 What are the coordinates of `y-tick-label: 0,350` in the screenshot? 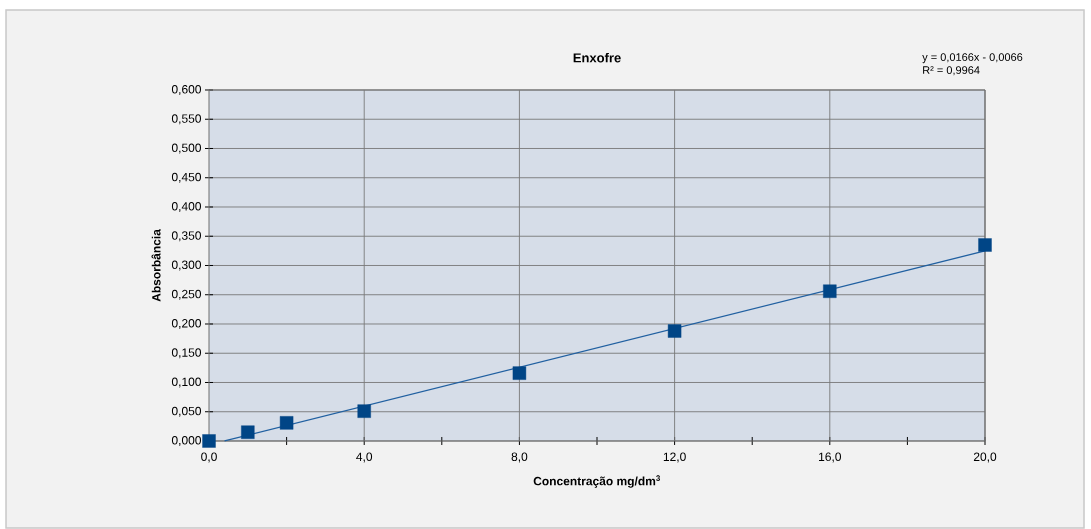 It's located at (186, 236).